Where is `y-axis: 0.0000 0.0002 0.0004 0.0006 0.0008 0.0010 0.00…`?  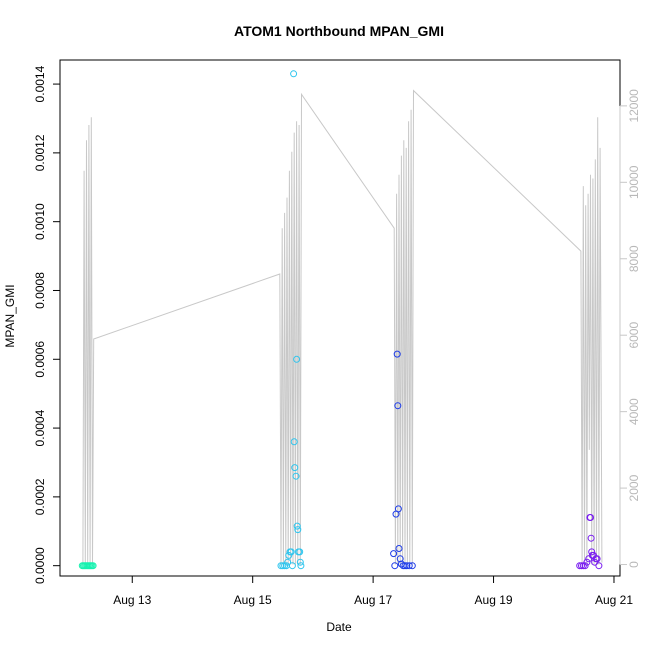 y-axis: 0.0000 0.0002 0.0004 0.0006 0.0008 0.0010 0.00… is located at coordinates (47, 324).